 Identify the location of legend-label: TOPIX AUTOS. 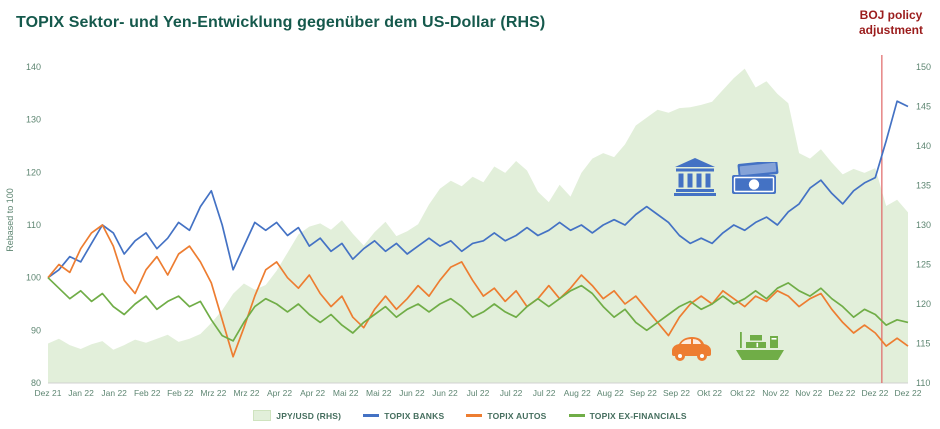
(517, 415).